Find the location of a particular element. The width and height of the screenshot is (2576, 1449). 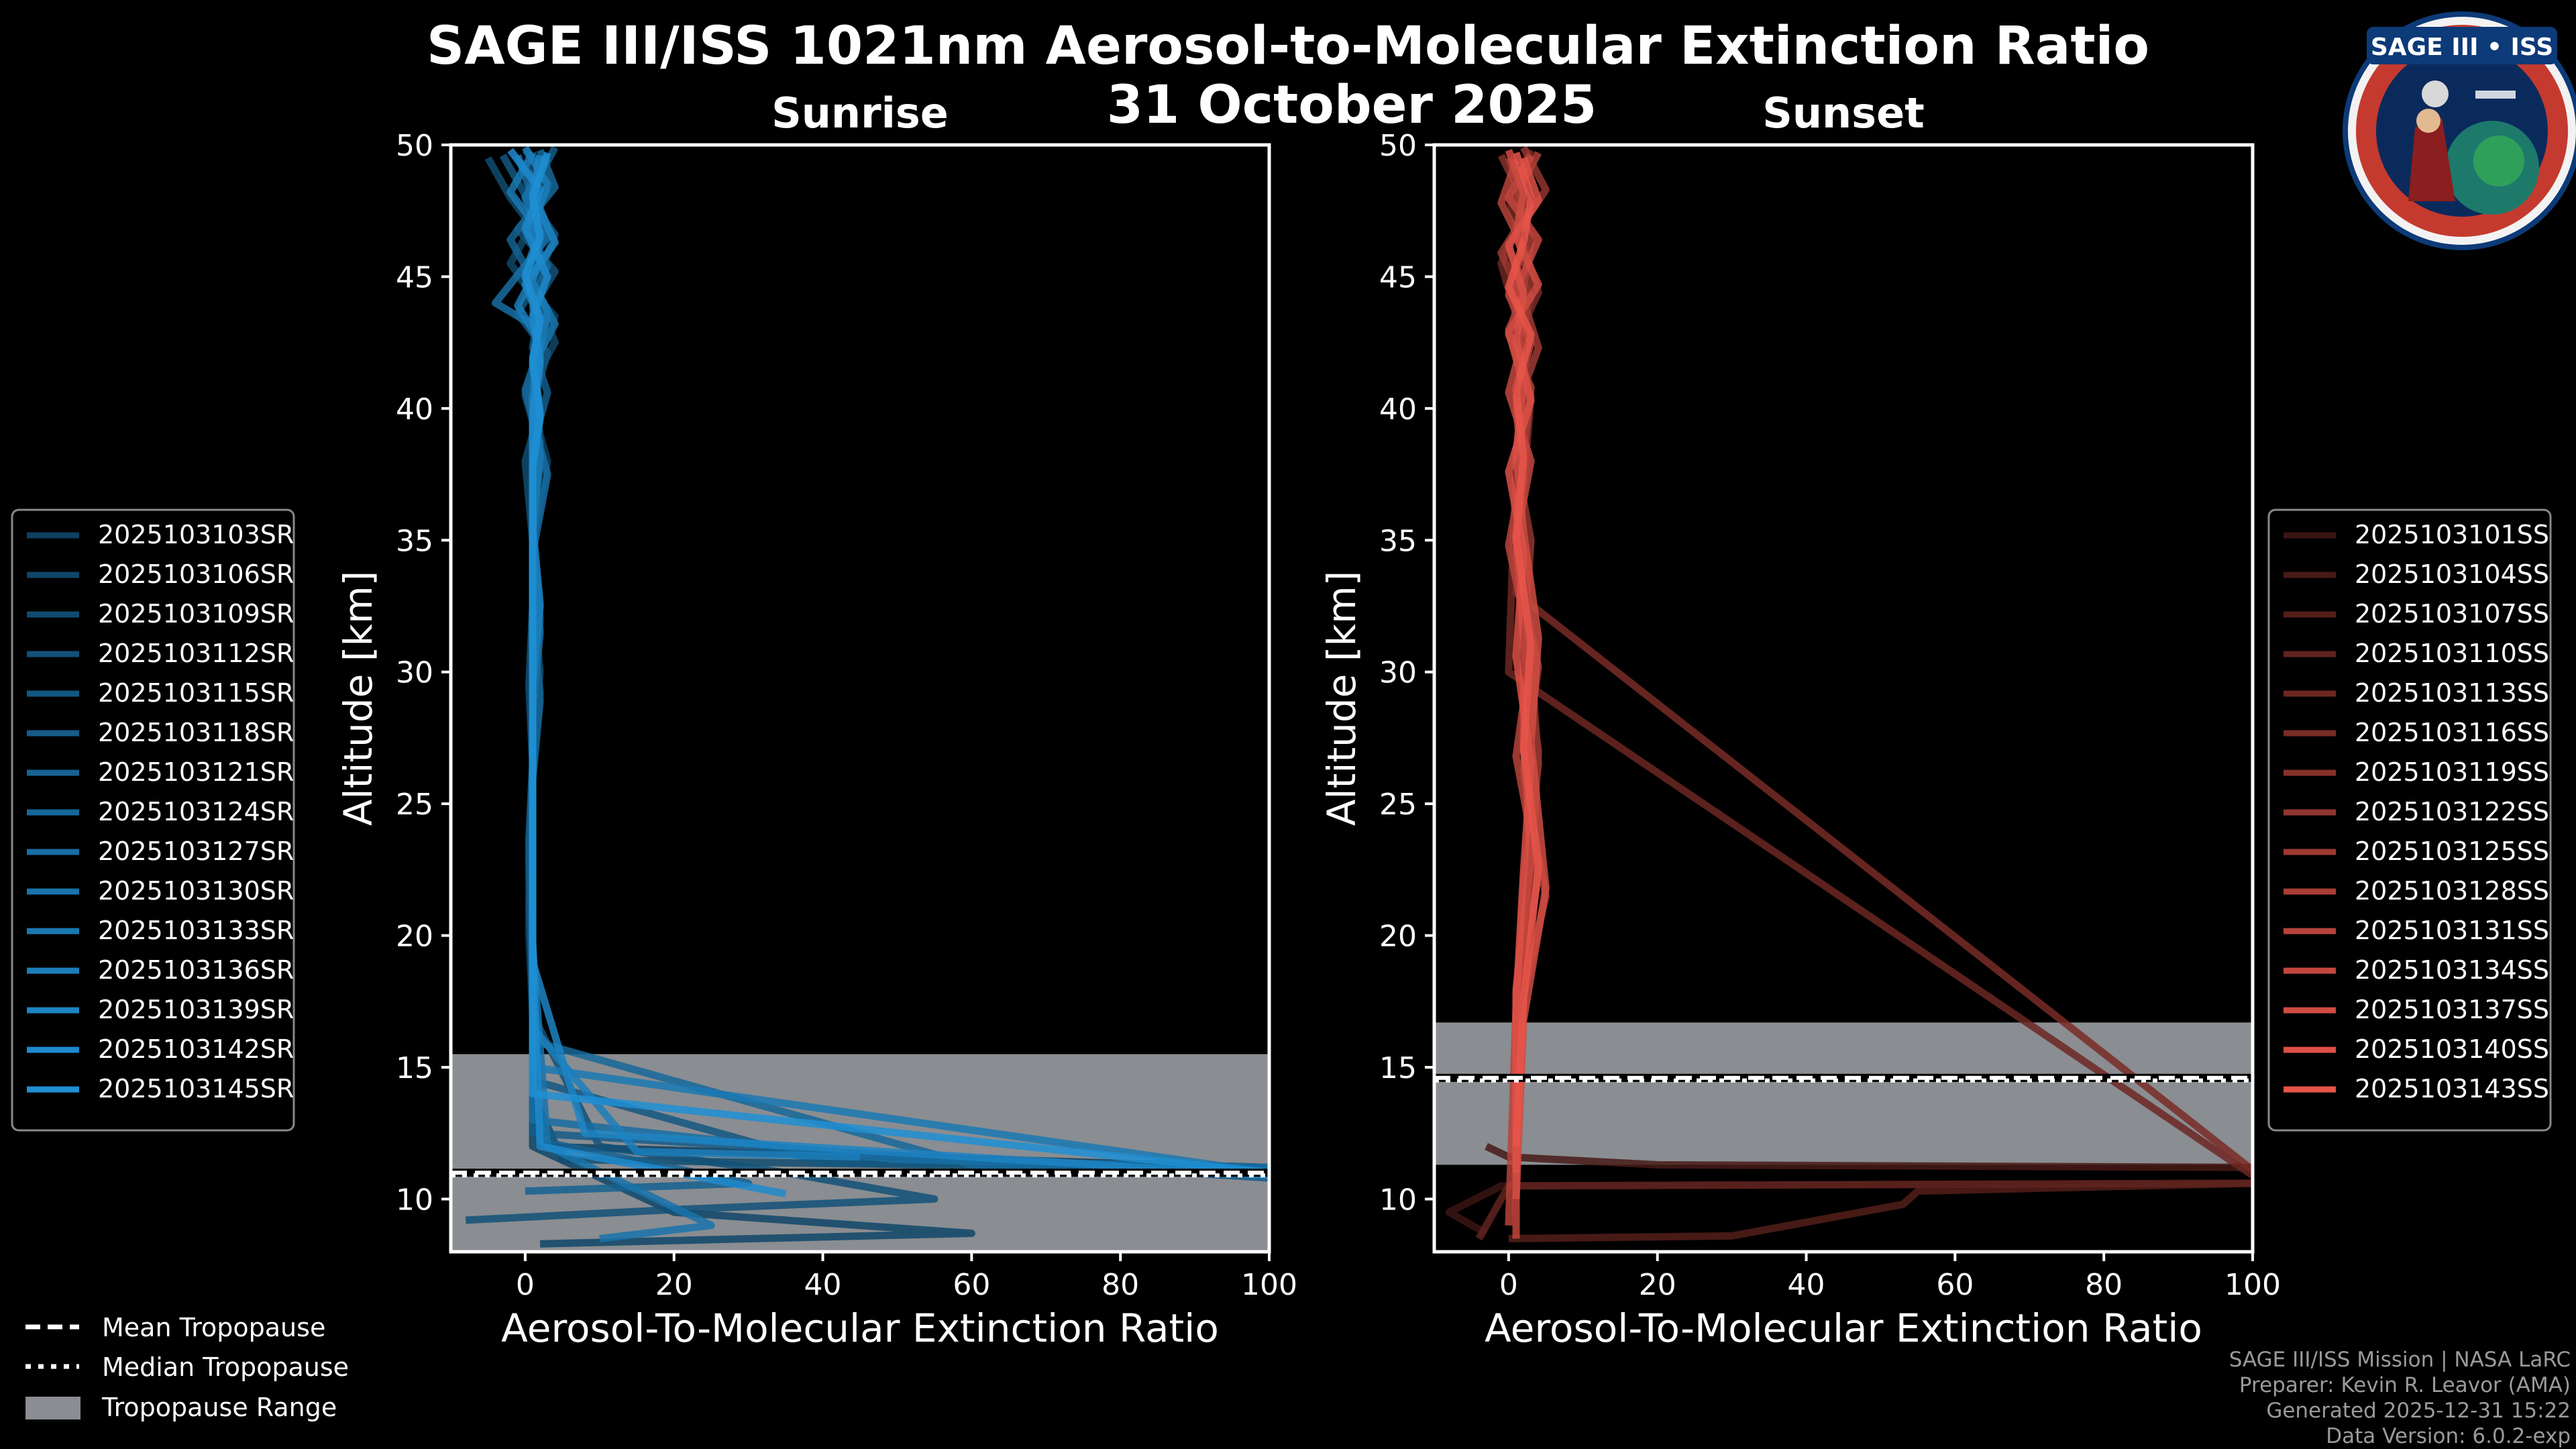

legend-label-2025103127SR: 2025103127SR is located at coordinates (196, 851).